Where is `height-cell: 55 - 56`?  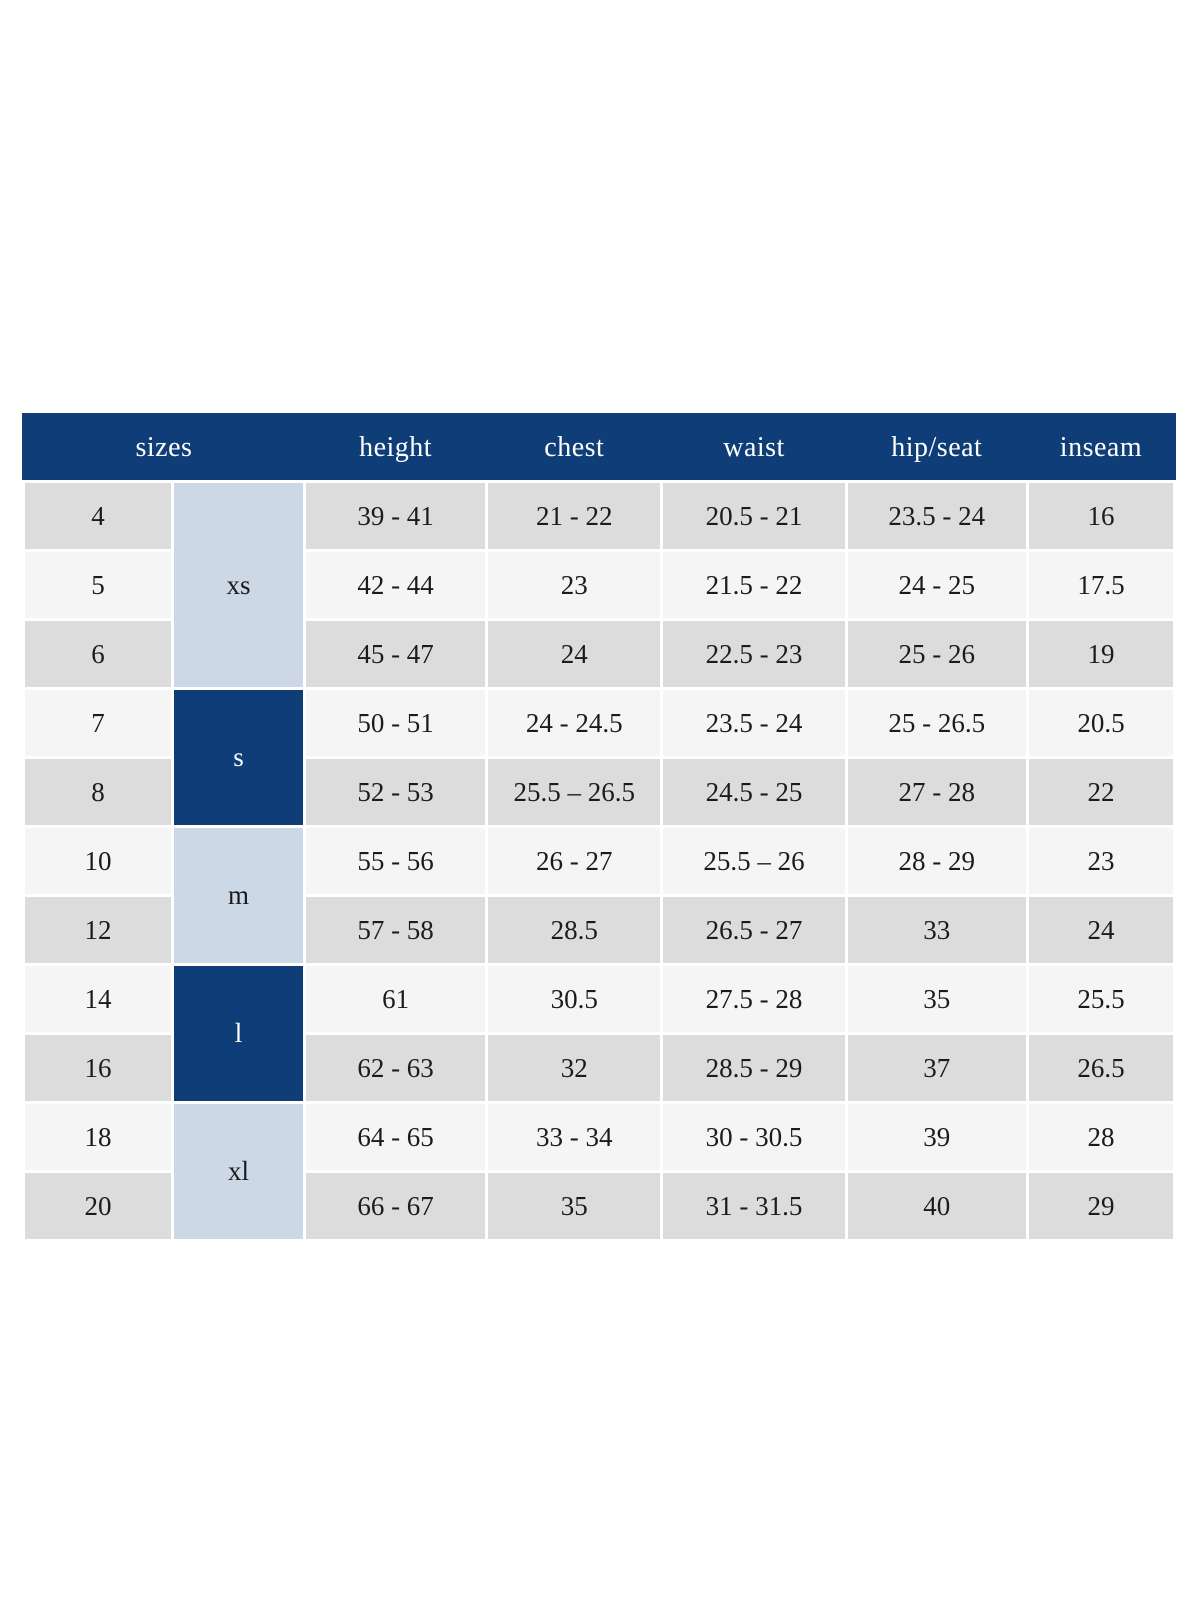 height-cell: 55 - 56 is located at coordinates (395, 861).